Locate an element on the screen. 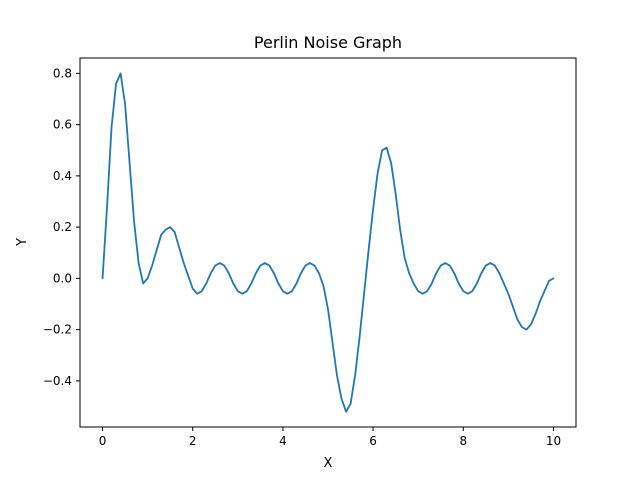 The height and width of the screenshot is (480, 640). y-axis: −0.4 −0.2 0.0 0.2 0.4 0.6 0.8 is located at coordinates (61, 227).